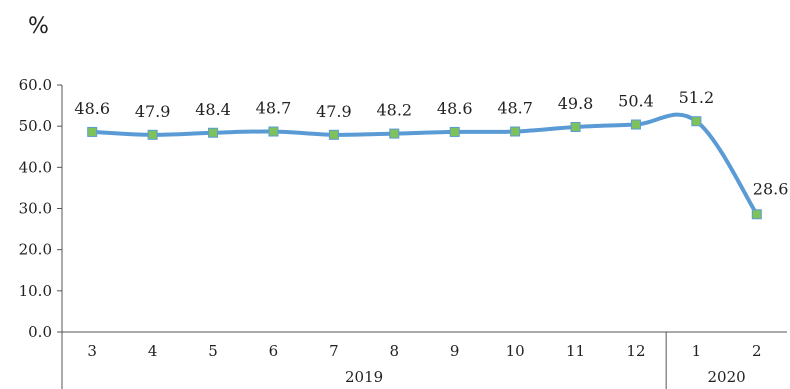 This screenshot has width=790, height=389. Describe the element at coordinates (35, 291) in the screenshot. I see `y-tick-label: 10.0` at that location.